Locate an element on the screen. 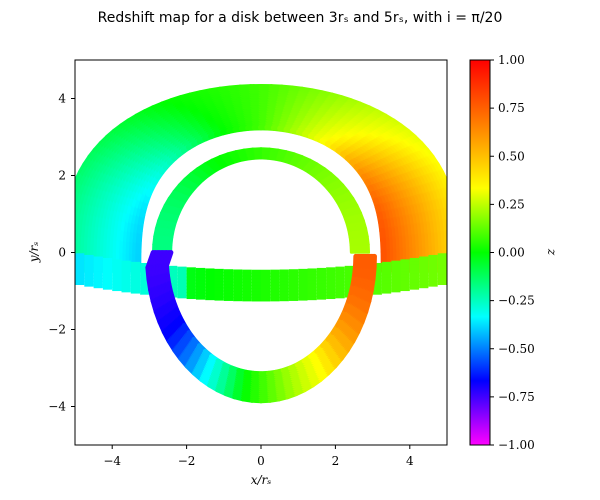 The height and width of the screenshot is (500, 600). y-tick-label: 0 is located at coordinates (62, 253).